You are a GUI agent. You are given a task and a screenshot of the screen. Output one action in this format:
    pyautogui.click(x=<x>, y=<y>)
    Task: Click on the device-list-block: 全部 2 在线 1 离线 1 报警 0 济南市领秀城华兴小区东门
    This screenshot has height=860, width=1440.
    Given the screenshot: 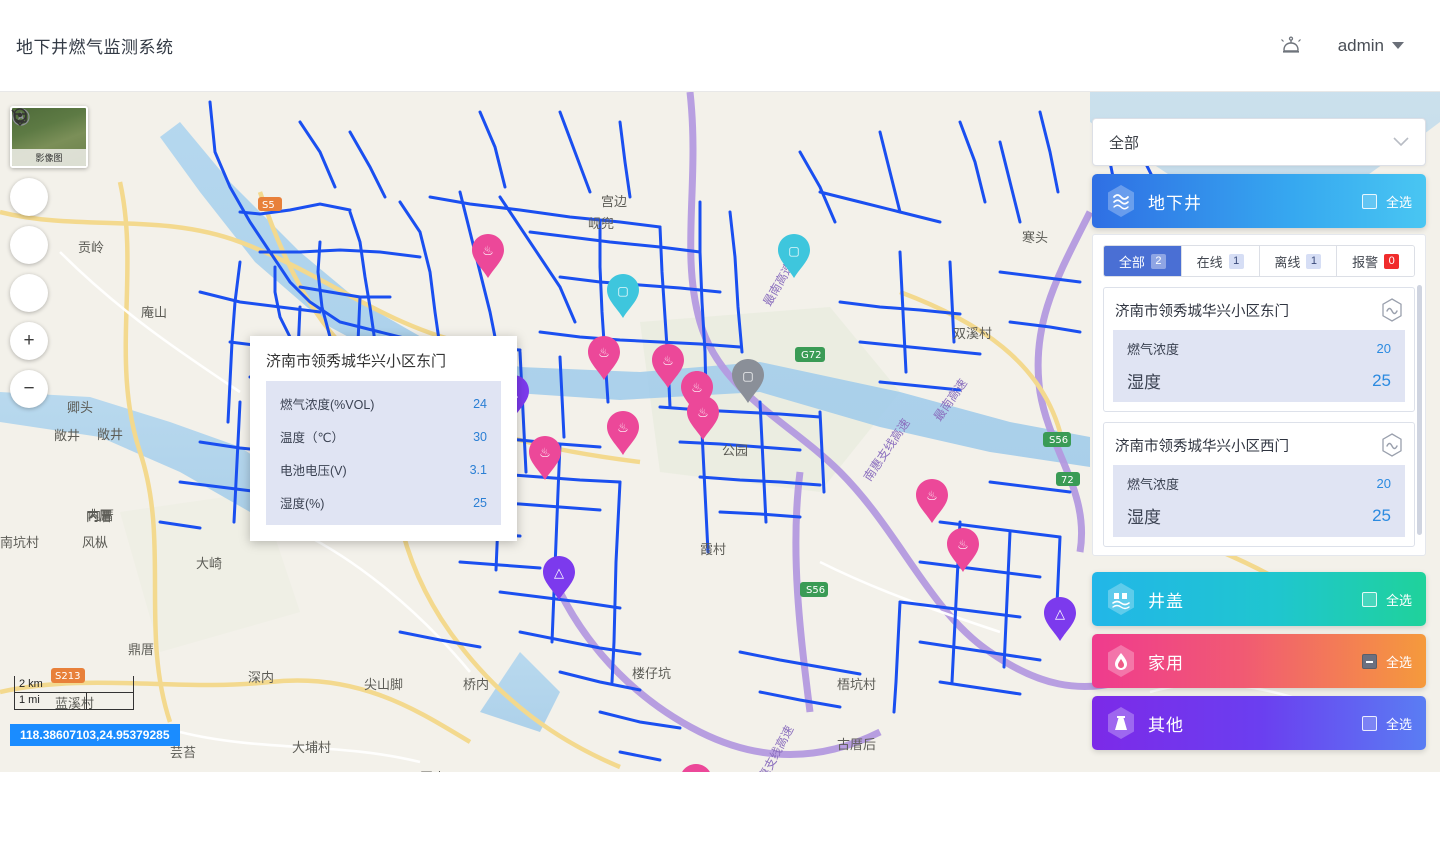 What is the action you would take?
    pyautogui.click(x=1259, y=395)
    